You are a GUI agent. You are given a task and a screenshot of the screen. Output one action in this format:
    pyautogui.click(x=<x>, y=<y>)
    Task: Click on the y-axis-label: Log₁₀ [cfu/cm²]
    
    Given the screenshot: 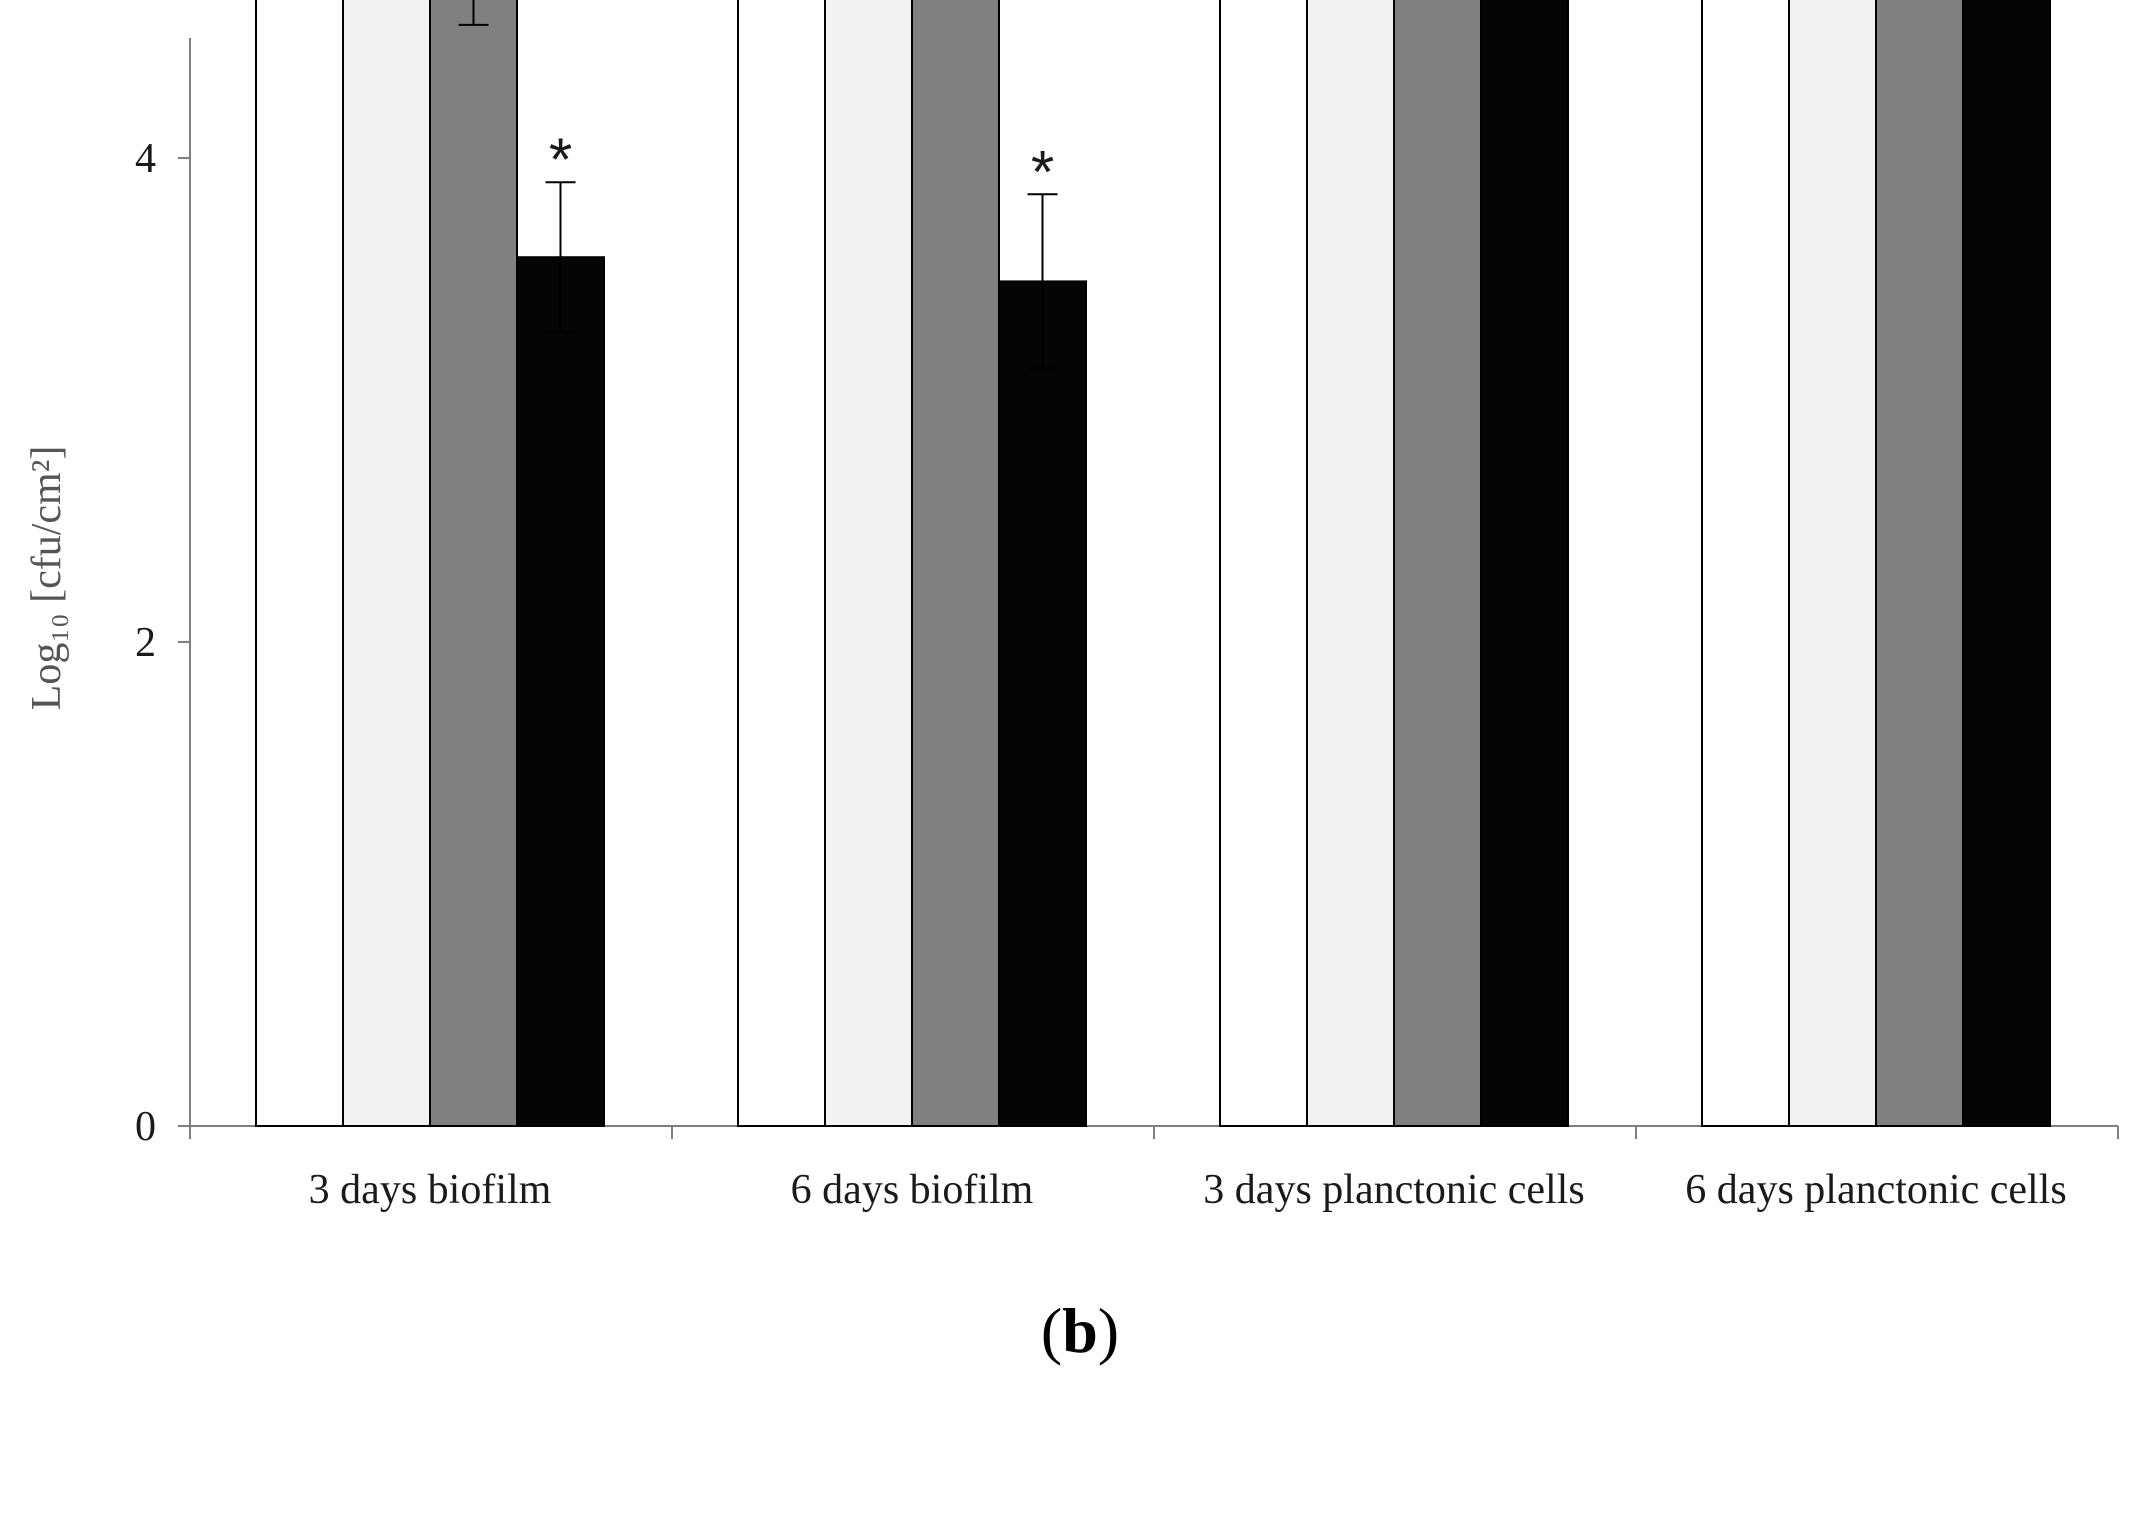 What is the action you would take?
    pyautogui.click(x=47, y=578)
    